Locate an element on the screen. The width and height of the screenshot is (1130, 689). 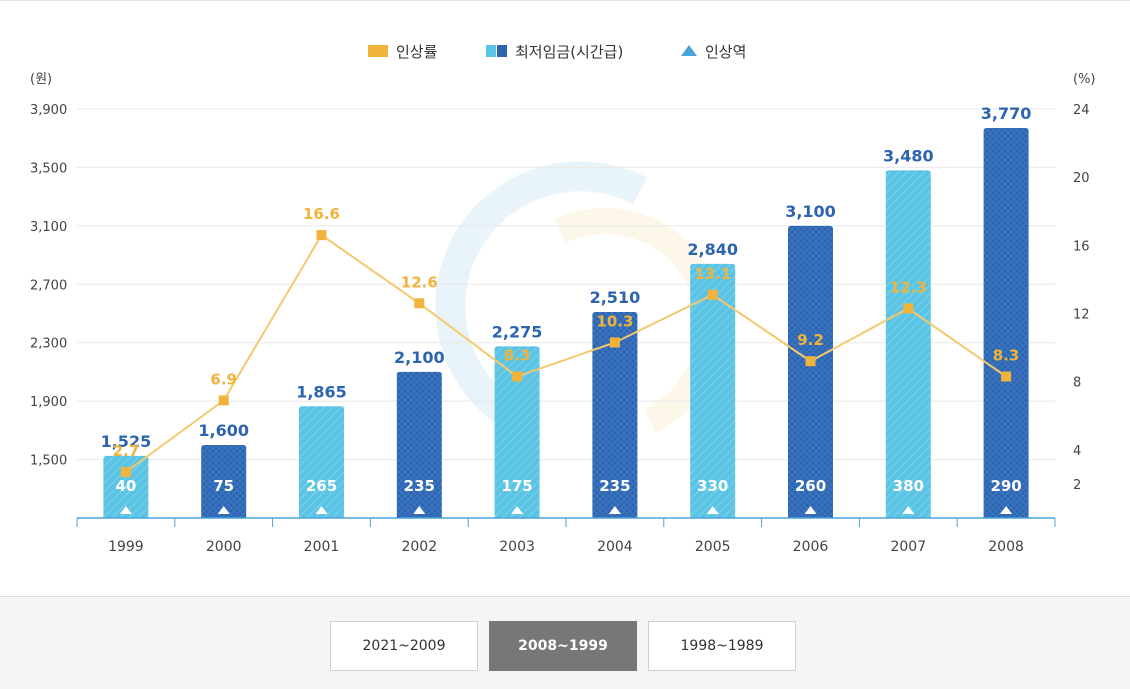
y-left-tick-label: 3,900 is located at coordinates (48, 110).